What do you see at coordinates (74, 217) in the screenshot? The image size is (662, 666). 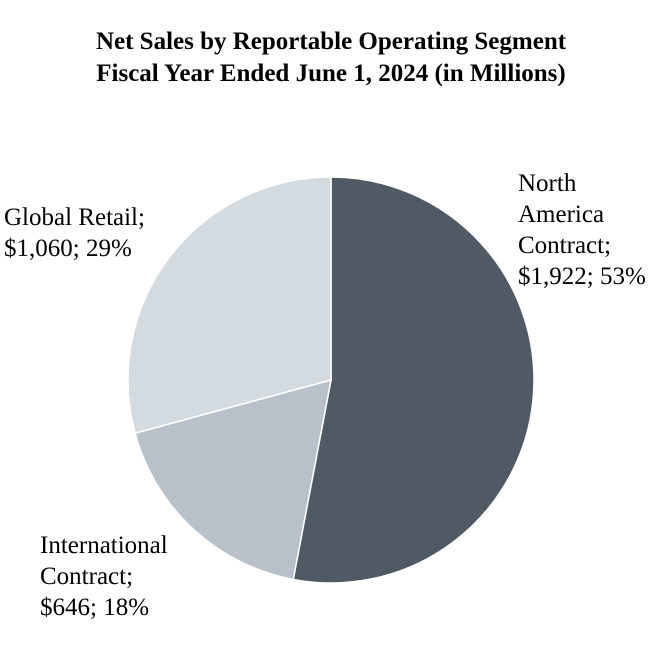 I see `slice-label-line: Global Retail;` at bounding box center [74, 217].